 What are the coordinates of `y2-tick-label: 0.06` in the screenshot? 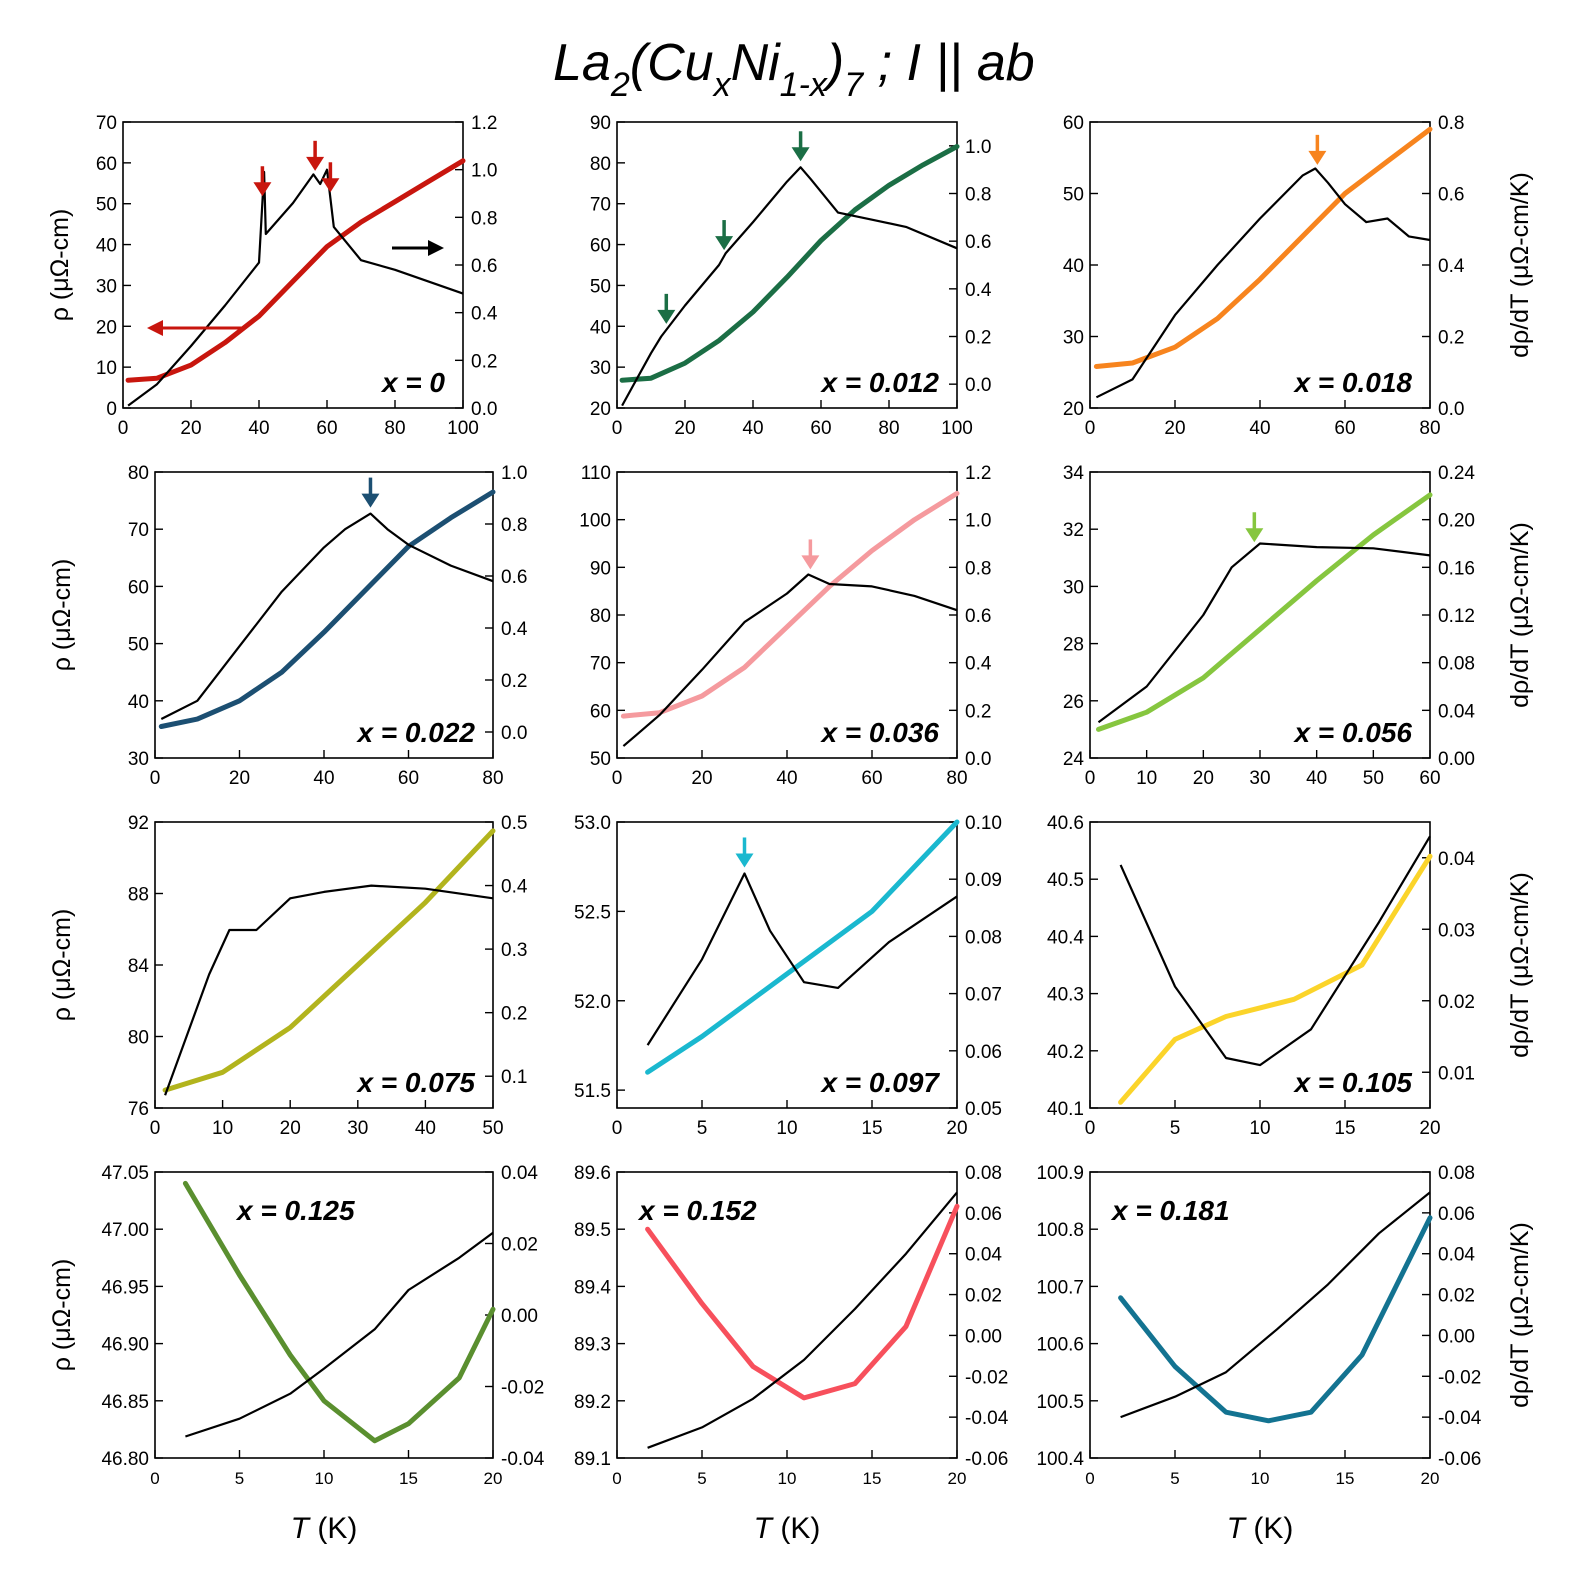 It's located at (983, 1214).